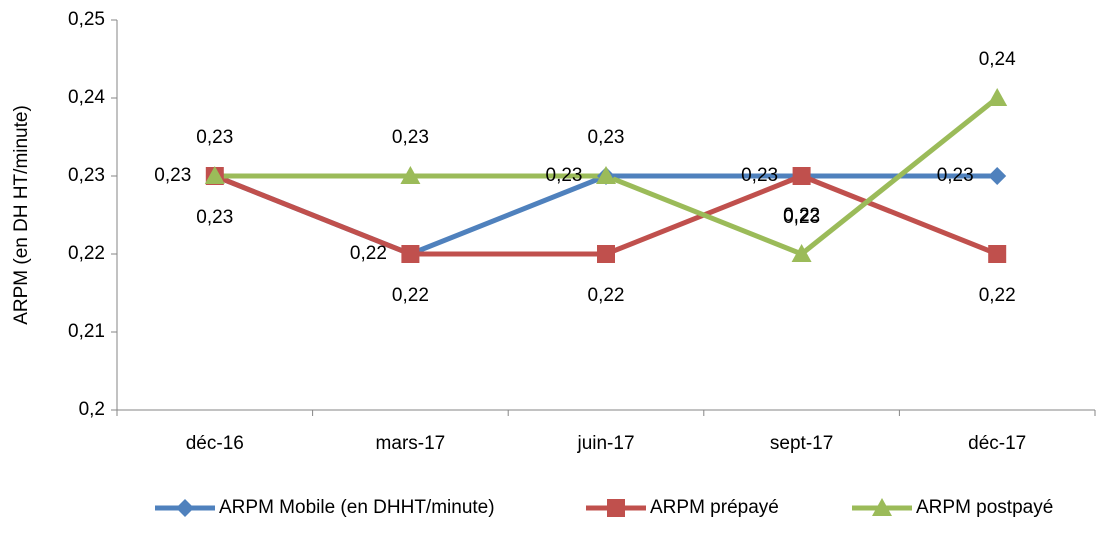 The image size is (1101, 550). Describe the element at coordinates (86, 331) in the screenshot. I see `y-tick-label: 0,21` at that location.